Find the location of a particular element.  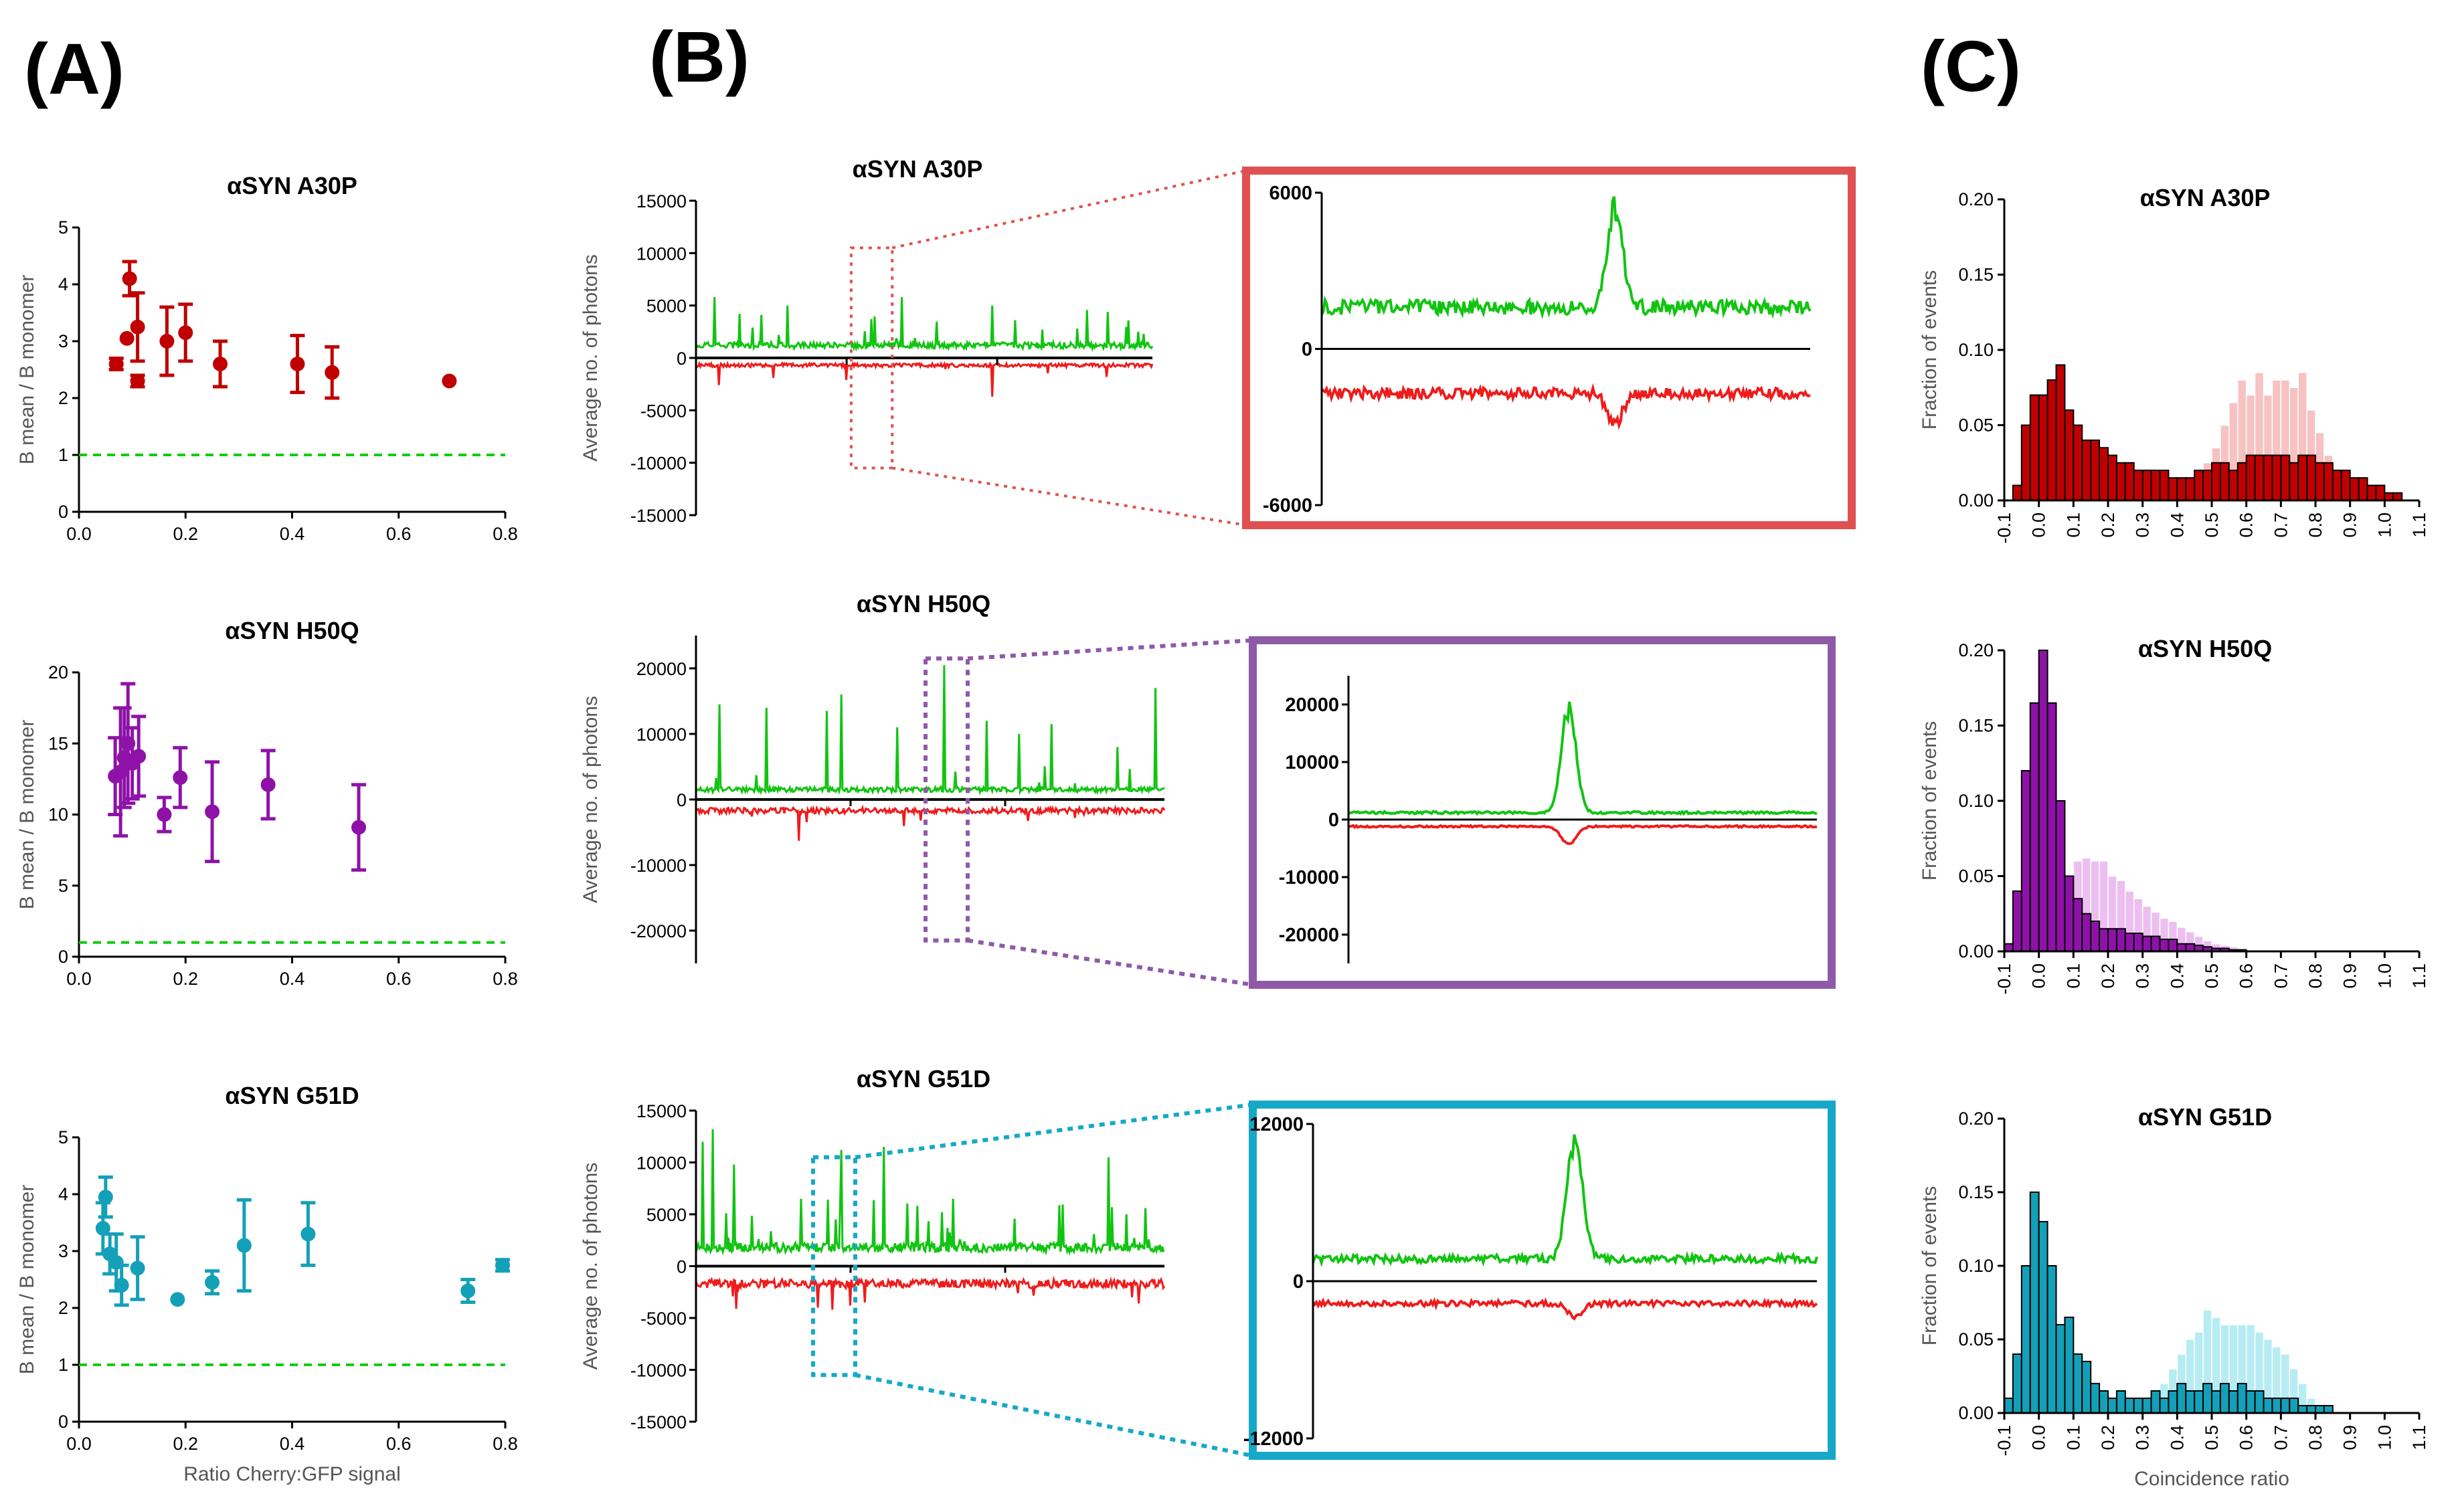

y-tick-label: 5 is located at coordinates (63, 227).